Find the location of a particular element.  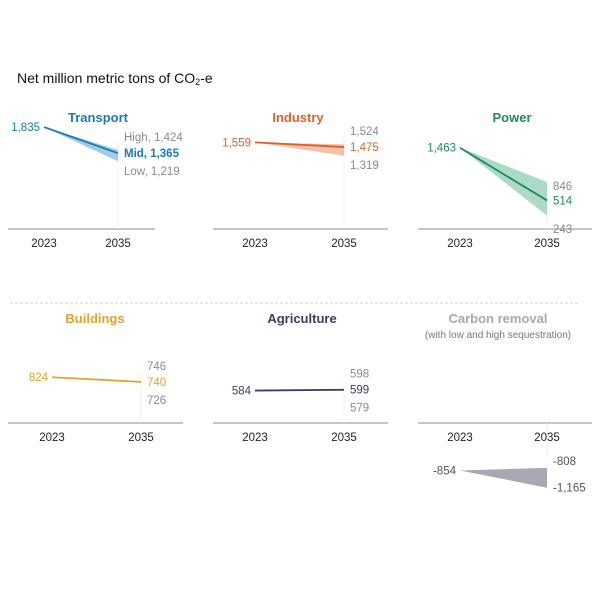

high-value-label: High, 1,424 is located at coordinates (153, 138).